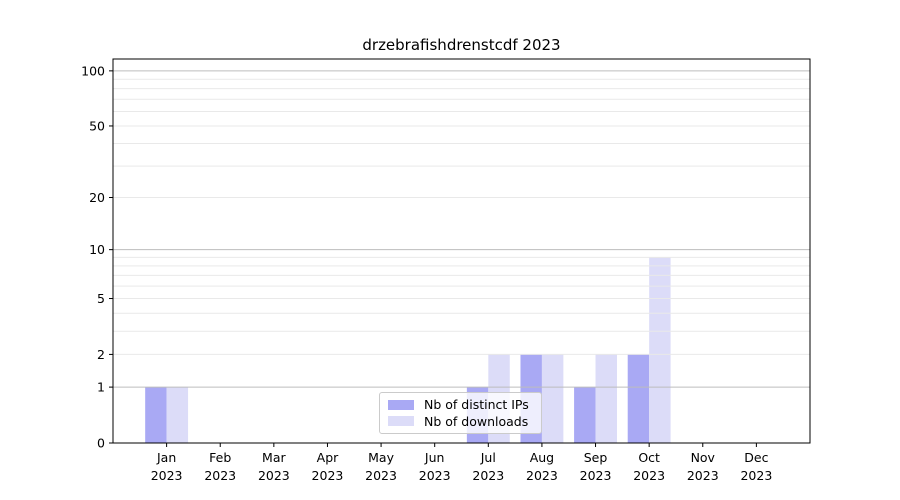 This screenshot has height=500, width=900. What do you see at coordinates (401, 404) in the screenshot?
I see `legend-swatch-distinct-ips` at bounding box center [401, 404].